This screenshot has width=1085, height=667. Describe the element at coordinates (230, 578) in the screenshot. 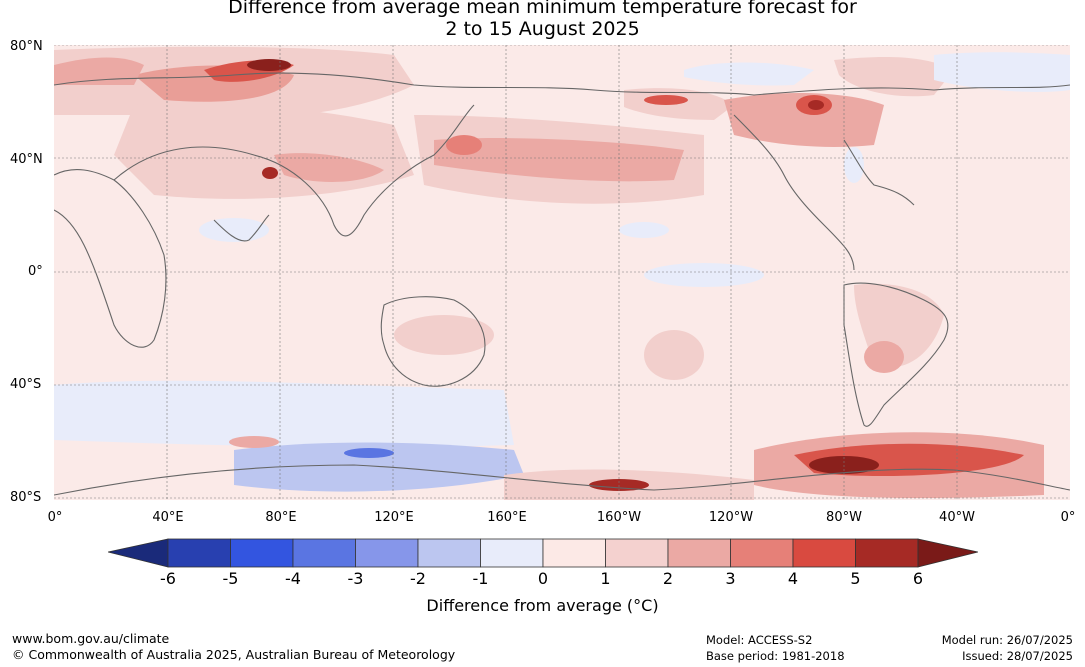

I see `colorbar-tick-label: -5` at that location.